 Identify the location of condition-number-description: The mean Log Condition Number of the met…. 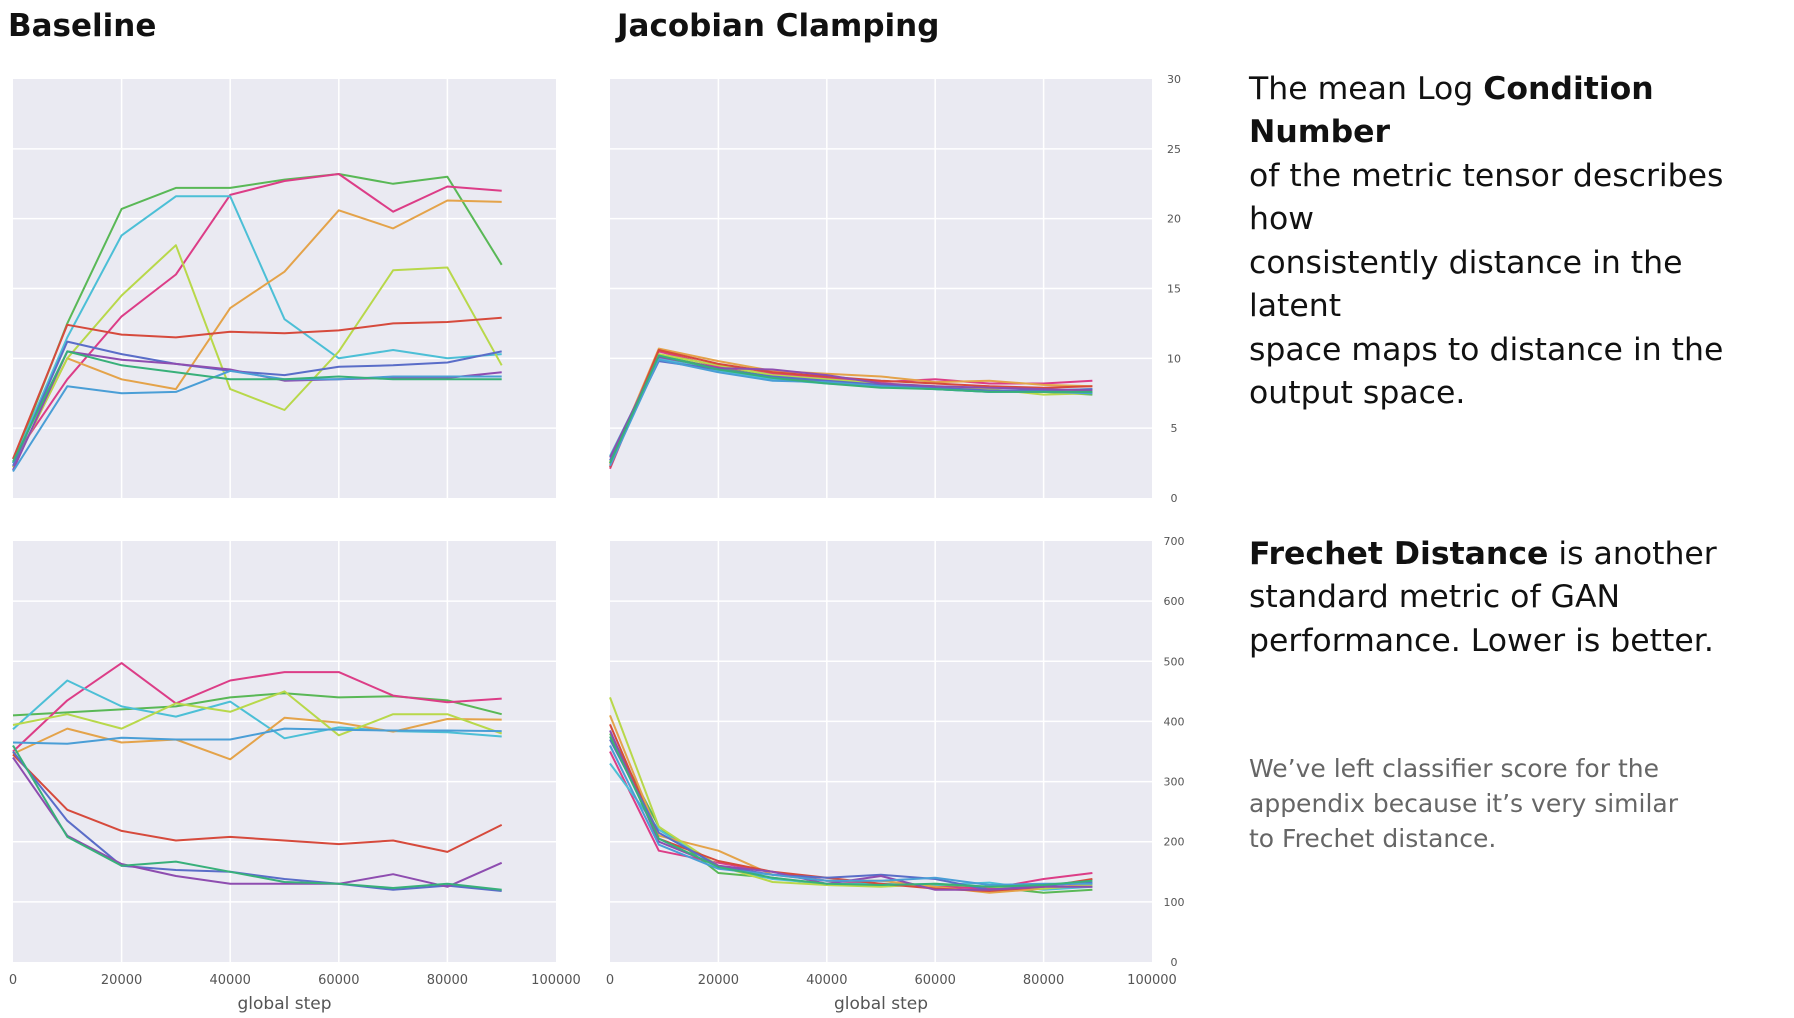
(1514, 242).